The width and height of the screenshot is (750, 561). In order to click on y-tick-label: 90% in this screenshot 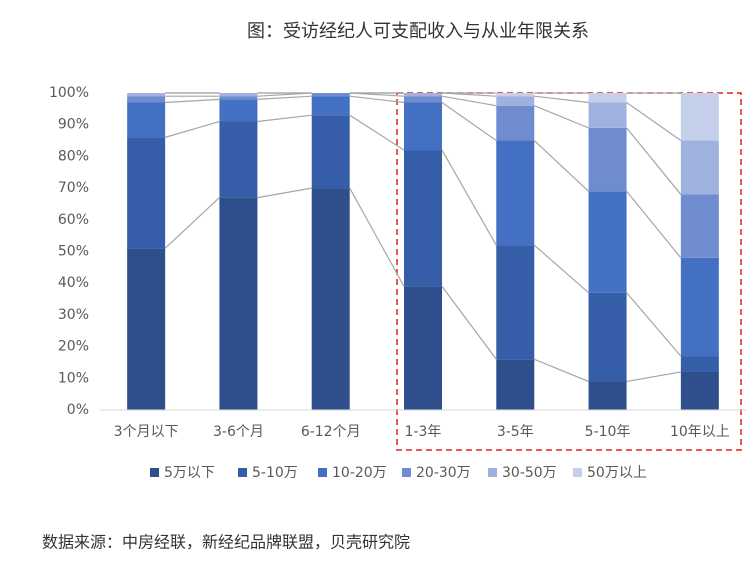, I will do `click(73, 125)`.